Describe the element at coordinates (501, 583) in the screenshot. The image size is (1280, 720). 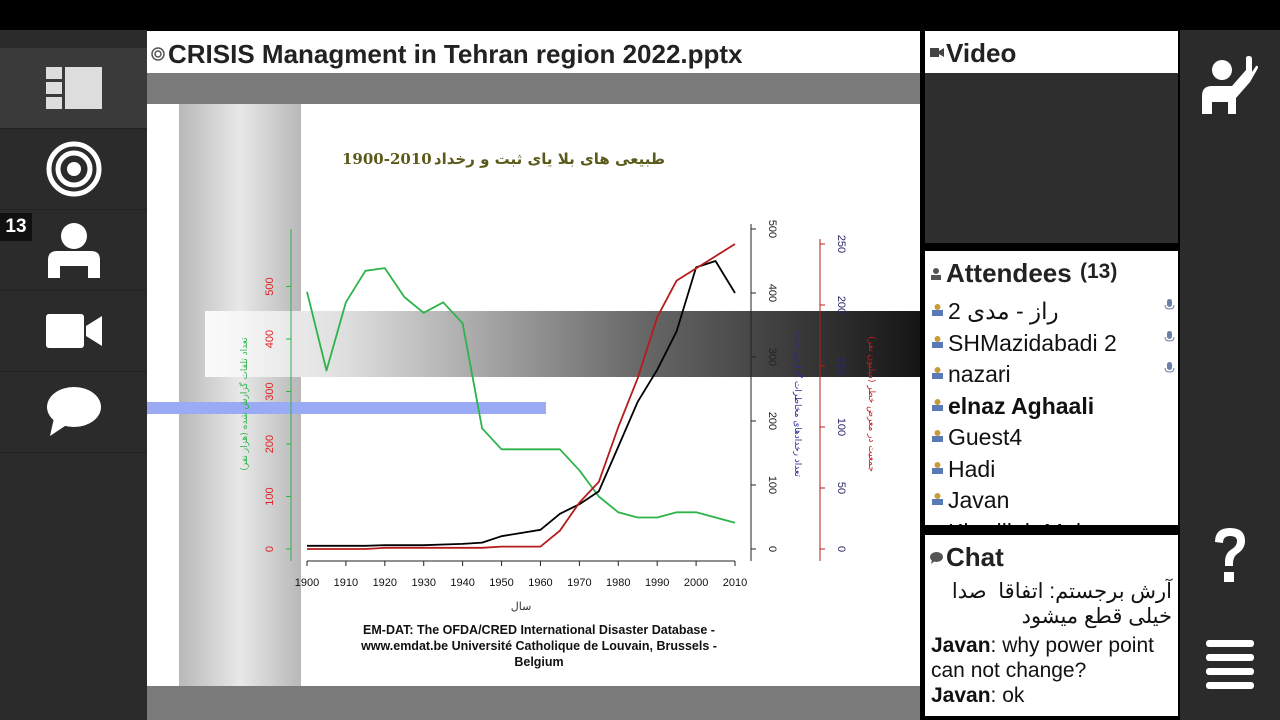
I see `x-tick-label: 1950` at that location.